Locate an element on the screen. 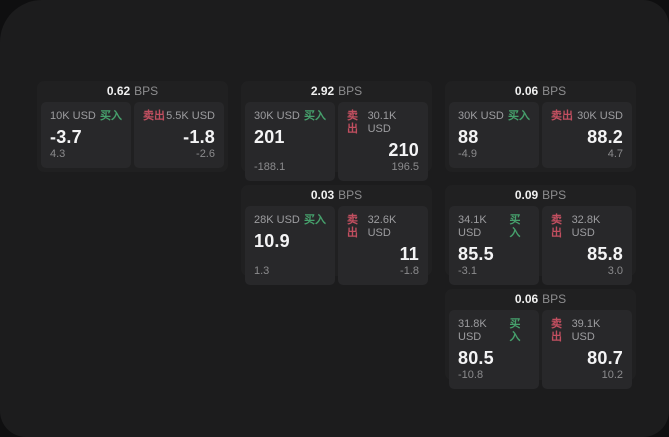  buy-delta: 1.3 is located at coordinates (262, 271).